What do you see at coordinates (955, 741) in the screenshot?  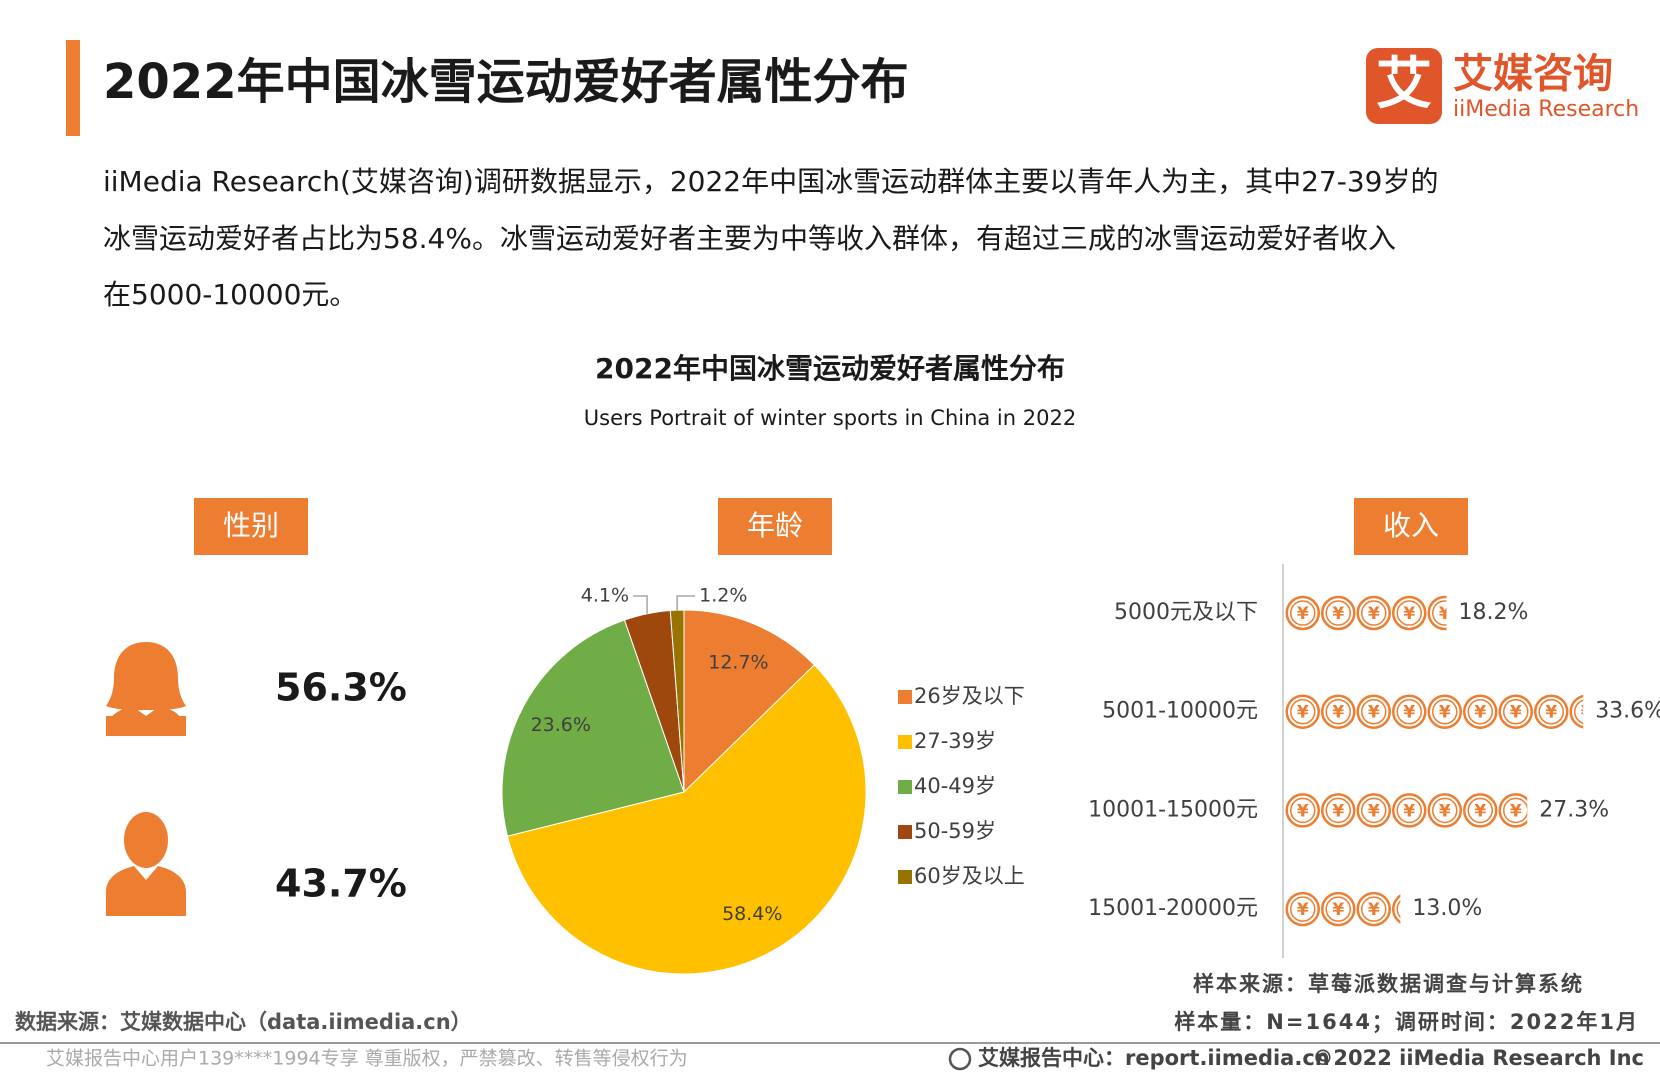 I see `legend-label: 27-39岁` at bounding box center [955, 741].